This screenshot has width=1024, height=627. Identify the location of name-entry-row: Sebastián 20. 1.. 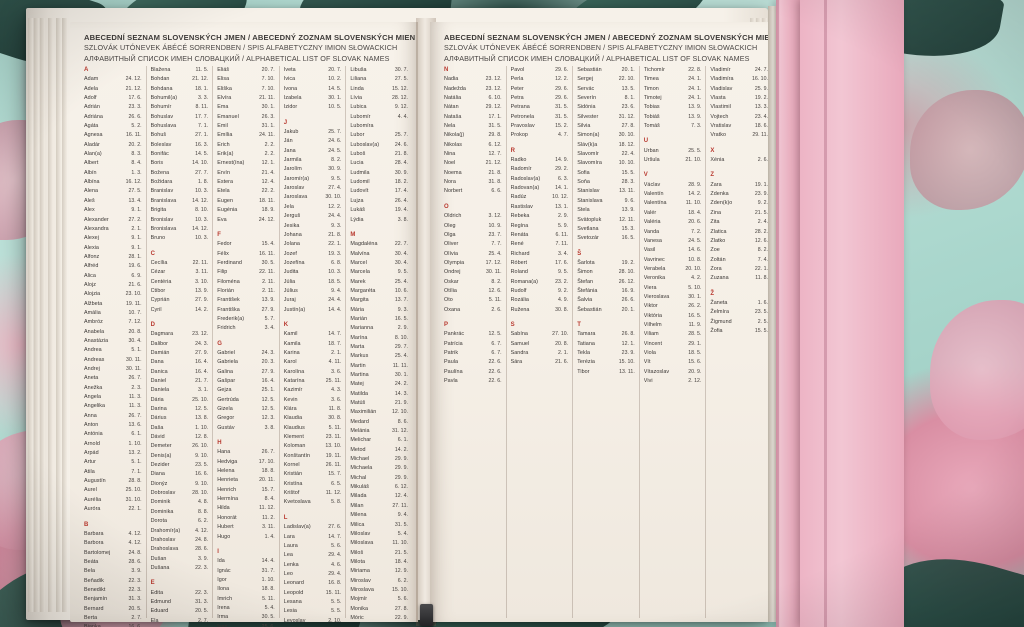
(606, 70).